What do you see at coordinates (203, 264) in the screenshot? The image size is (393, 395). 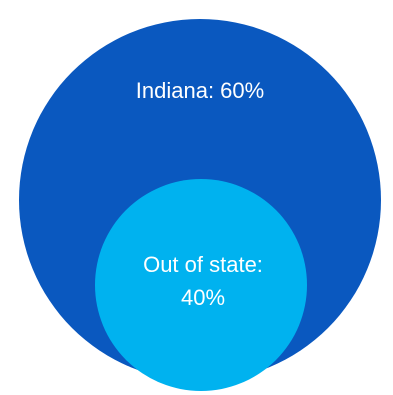 I see `out-of-state-label: Out of state:` at bounding box center [203, 264].